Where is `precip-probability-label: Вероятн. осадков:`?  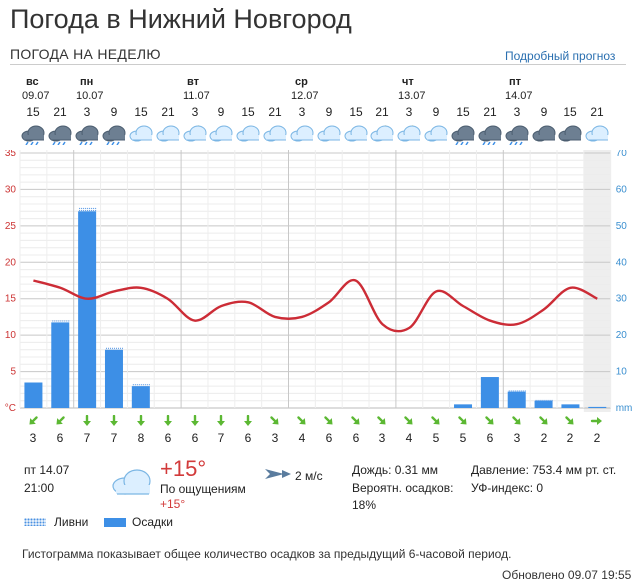
precip-probability-label: Вероятн. осадков: is located at coordinates (403, 488).